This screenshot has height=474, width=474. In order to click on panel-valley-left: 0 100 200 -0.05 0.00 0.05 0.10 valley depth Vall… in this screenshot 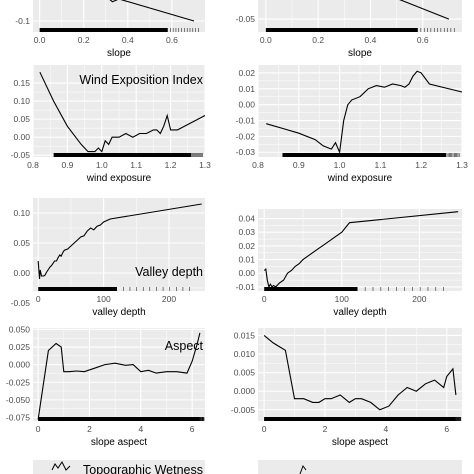, I will do `click(108, 258)`.